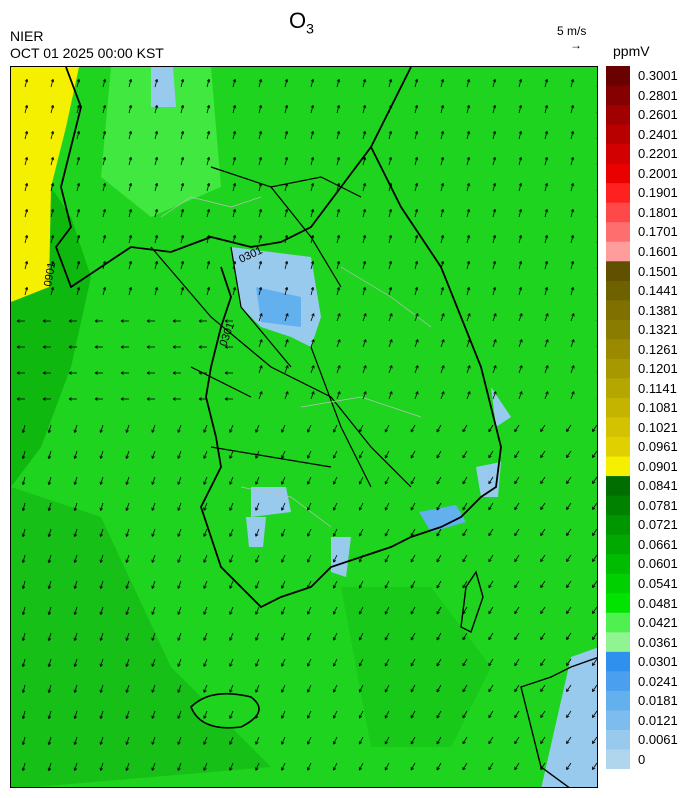  Describe the element at coordinates (618, 417) in the screenshot. I see `color-legend` at that location.